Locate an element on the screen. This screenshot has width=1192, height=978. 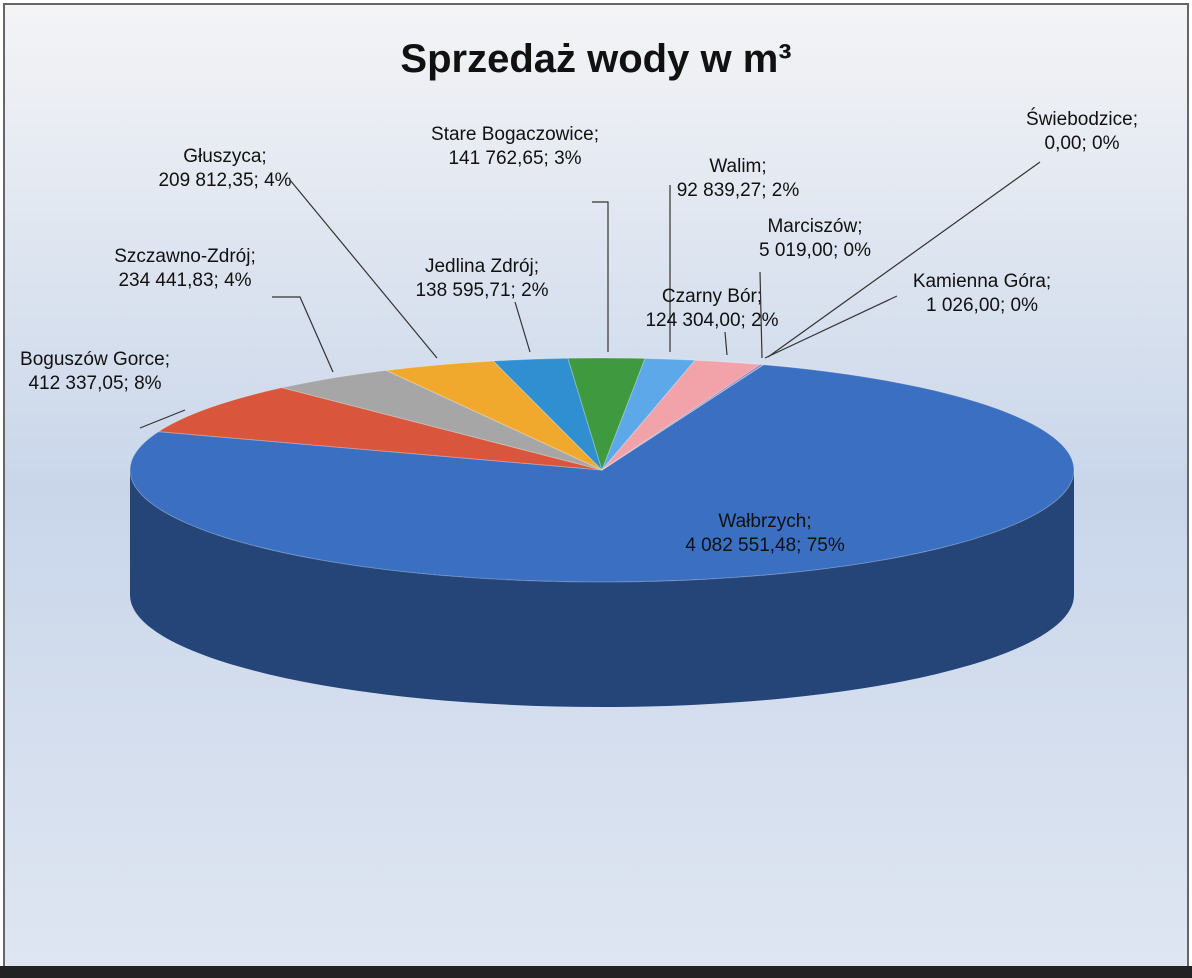
data-label-value: 209 812,35; 4% is located at coordinates (224, 180).